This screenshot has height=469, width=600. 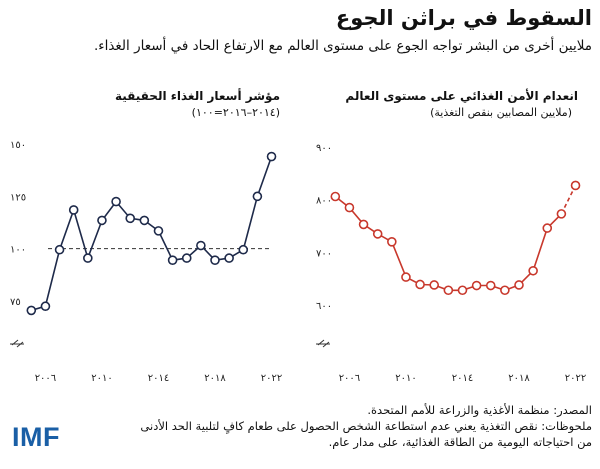 What do you see at coordinates (463, 18) in the screenshot?
I see `chart-title: السقوط في براثن الجوع` at bounding box center [463, 18].